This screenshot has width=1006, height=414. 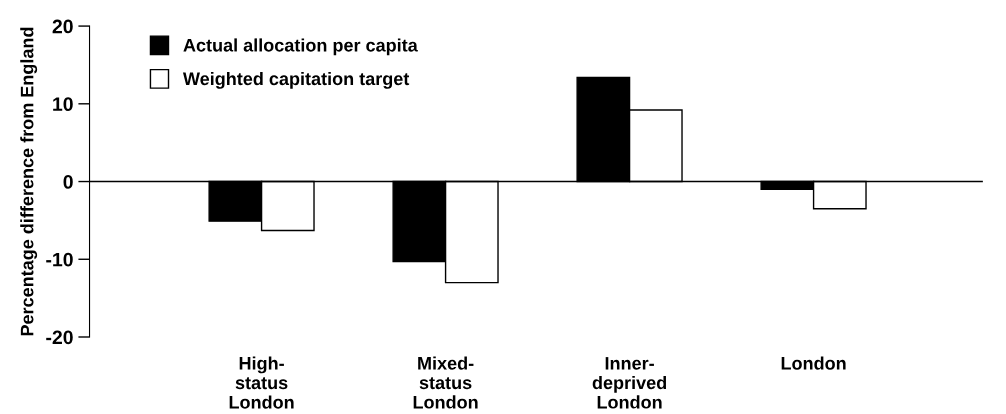 I want to click on y-tick-label: 0, so click(x=68, y=182).